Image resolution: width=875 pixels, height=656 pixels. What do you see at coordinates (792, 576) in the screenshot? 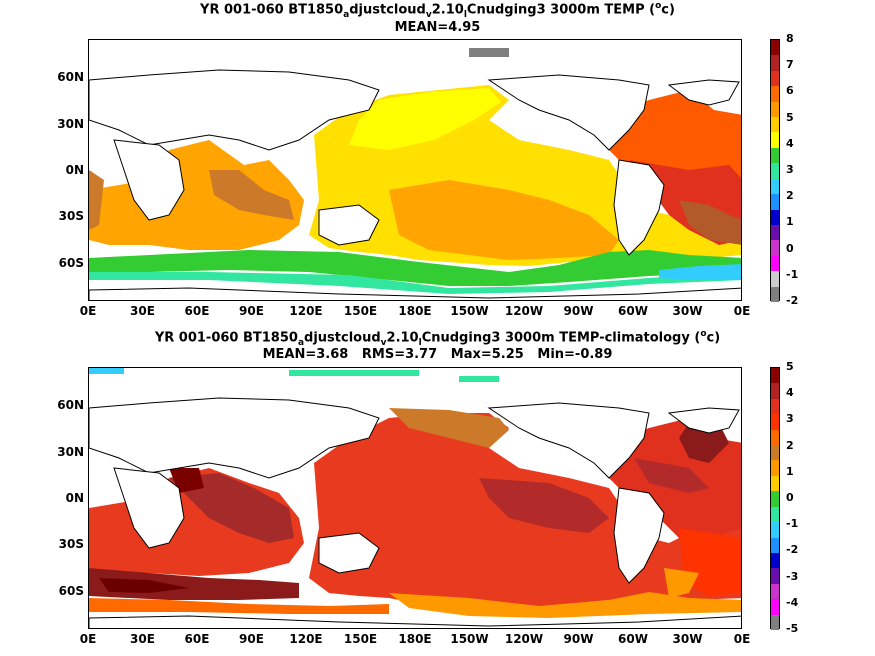
I see `colorbar-label: -3` at bounding box center [792, 576].